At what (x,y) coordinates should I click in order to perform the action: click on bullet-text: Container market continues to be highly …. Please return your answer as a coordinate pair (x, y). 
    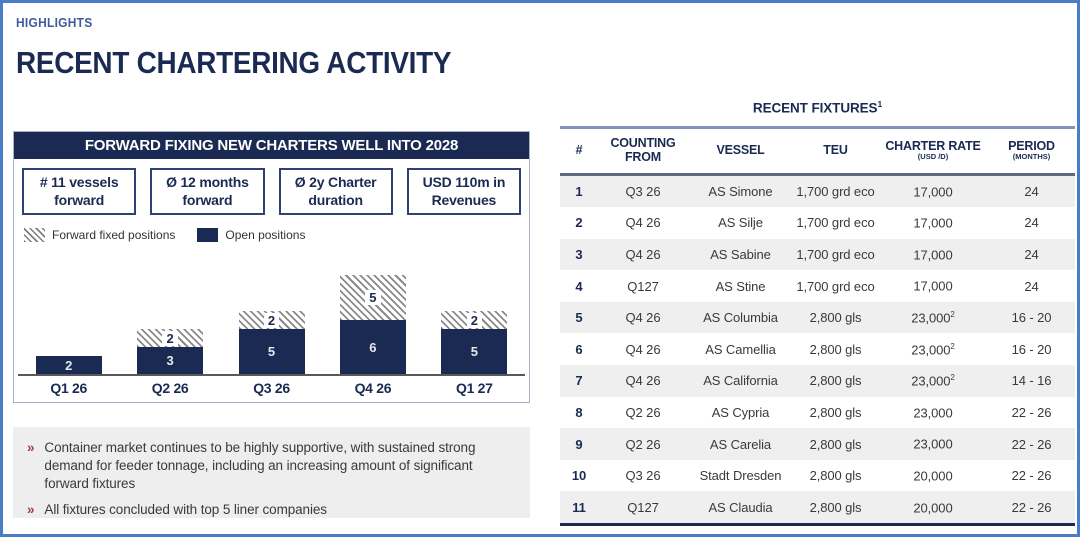
    Looking at the image, I should click on (260, 465).